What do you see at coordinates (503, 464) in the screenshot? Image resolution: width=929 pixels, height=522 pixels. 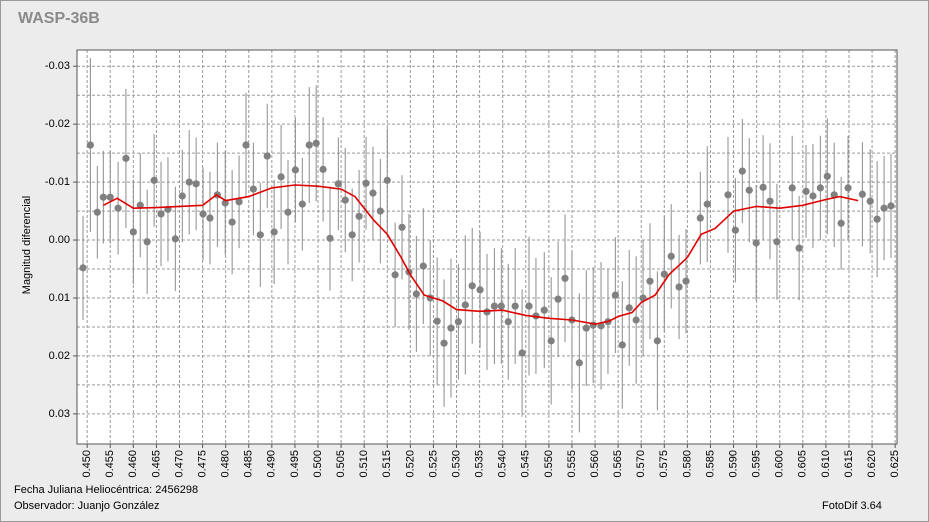 I see `x-tick-label: 0.540` at bounding box center [503, 464].